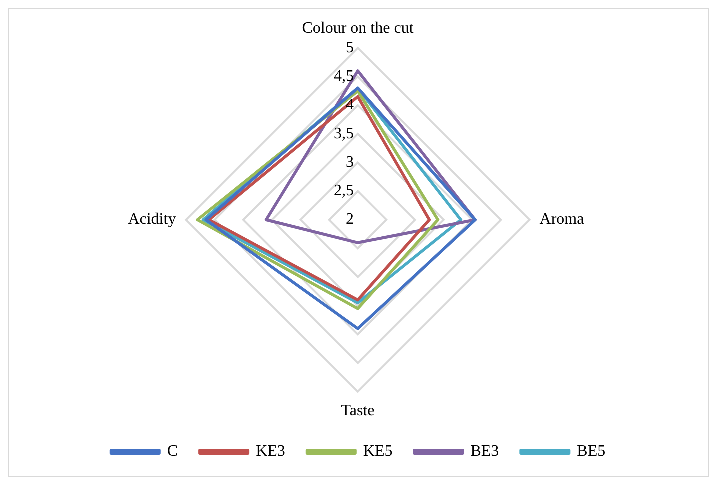  I want to click on y-tick-label: 2,5, so click(344, 191).